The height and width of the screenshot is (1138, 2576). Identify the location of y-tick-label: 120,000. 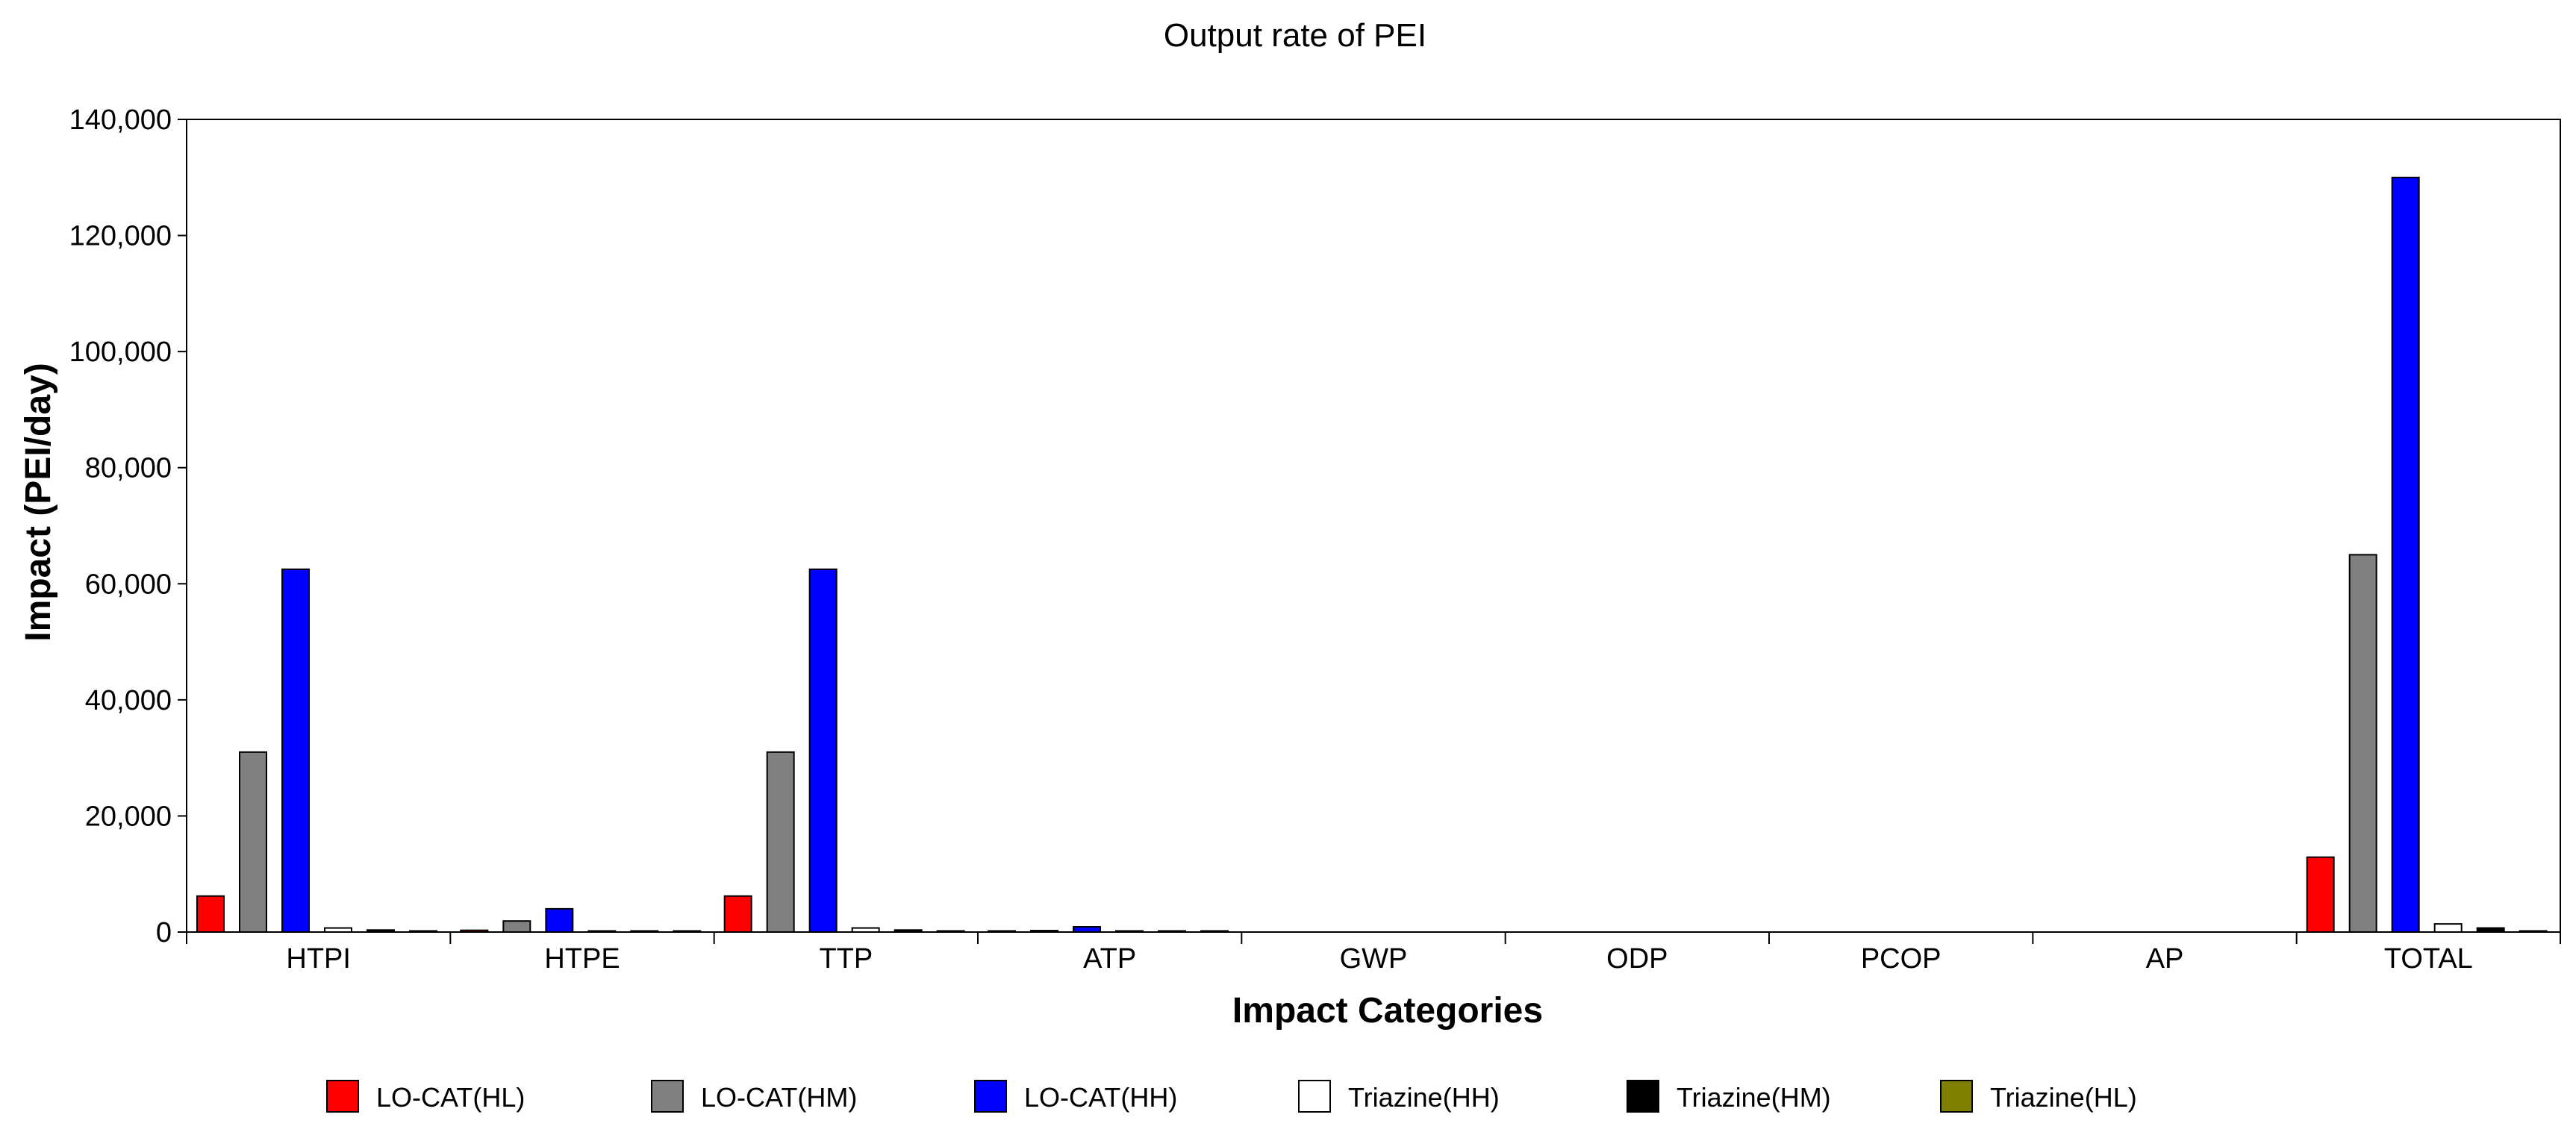
(120, 236).